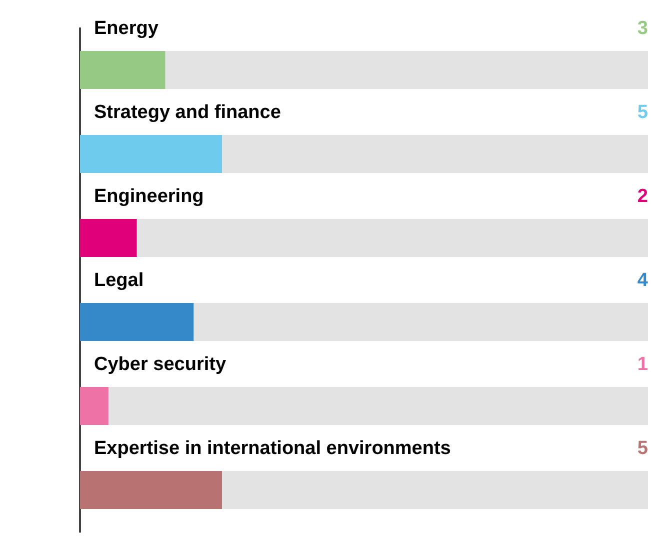 The image size is (651, 536). I want to click on data-label: 2, so click(642, 196).